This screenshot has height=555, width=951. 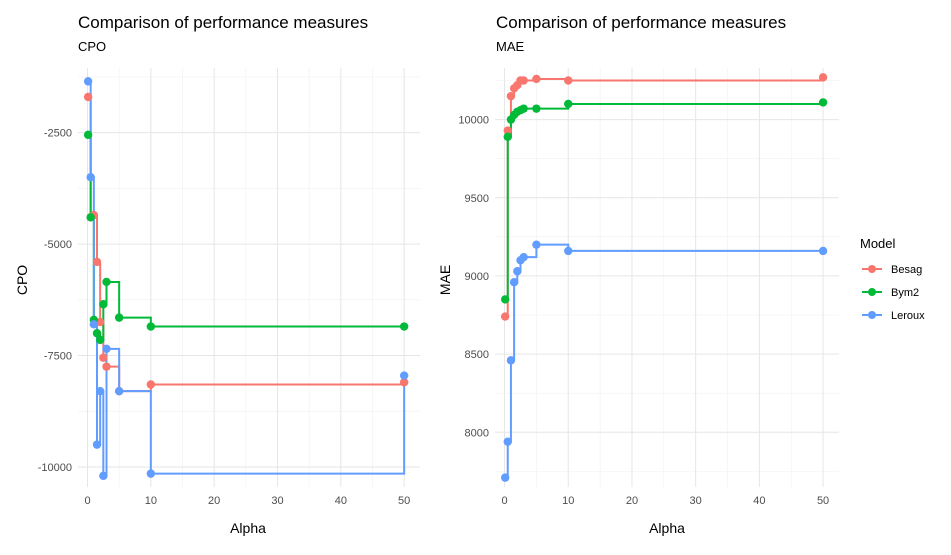 What do you see at coordinates (473, 121) in the screenshot?
I see `mae-y-tick-label: 10000` at bounding box center [473, 121].